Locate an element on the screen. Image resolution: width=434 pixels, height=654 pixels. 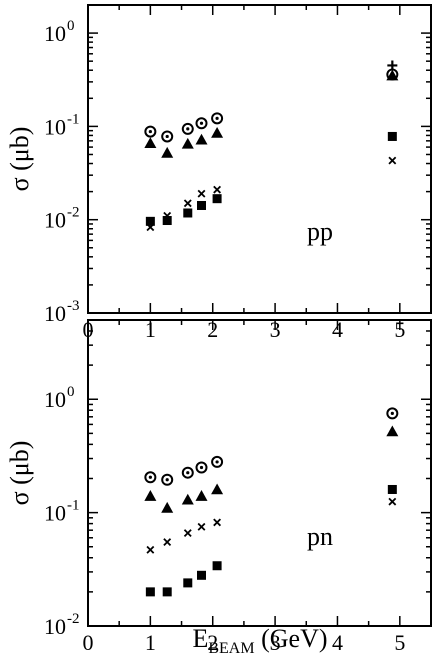
x-tick-label: 1 is located at coordinates (150, 642).